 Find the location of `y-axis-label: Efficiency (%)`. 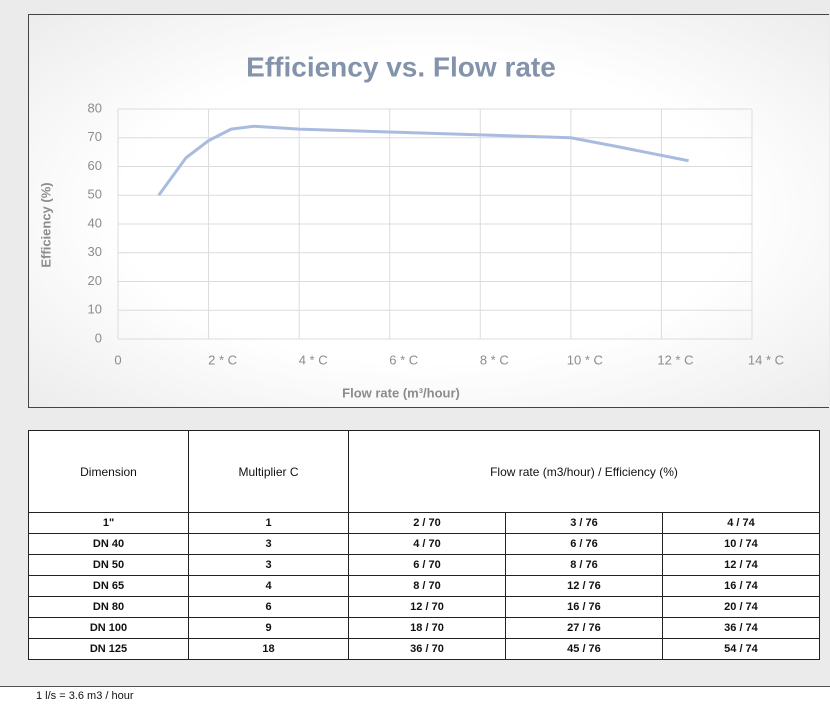

y-axis-label: Efficiency (%) is located at coordinates (45, 224).